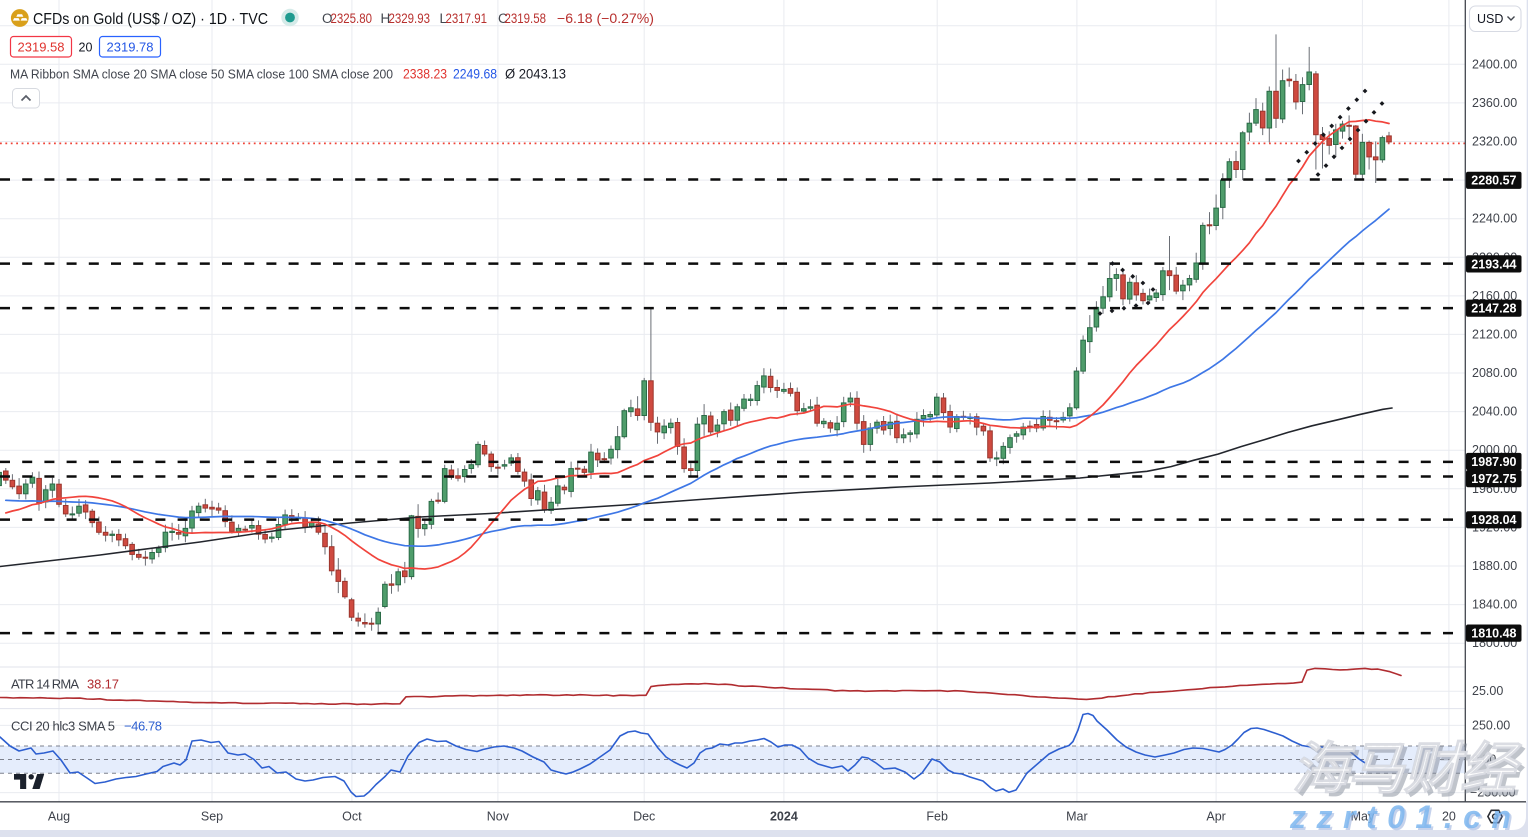 This screenshot has width=1528, height=837. I want to click on svg-text: 2147.28, so click(1493, 309).